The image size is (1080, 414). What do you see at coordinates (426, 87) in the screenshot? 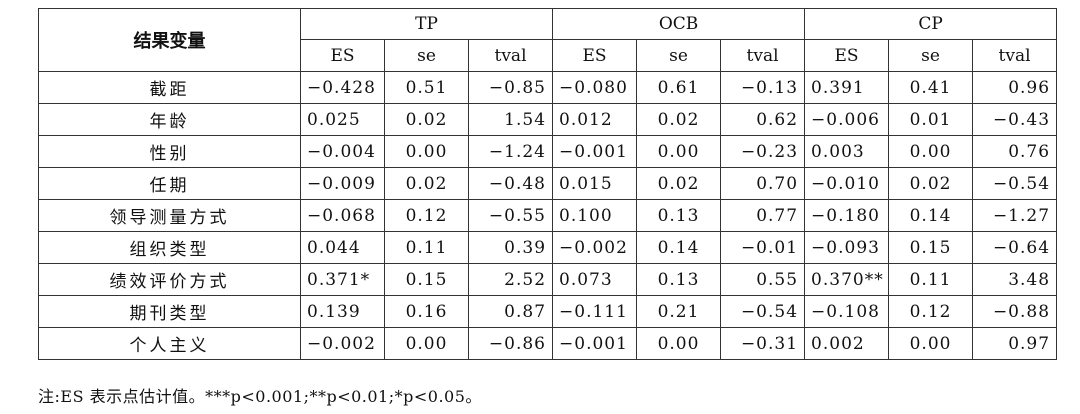
I see `table-cell: 0.51` at bounding box center [426, 87].